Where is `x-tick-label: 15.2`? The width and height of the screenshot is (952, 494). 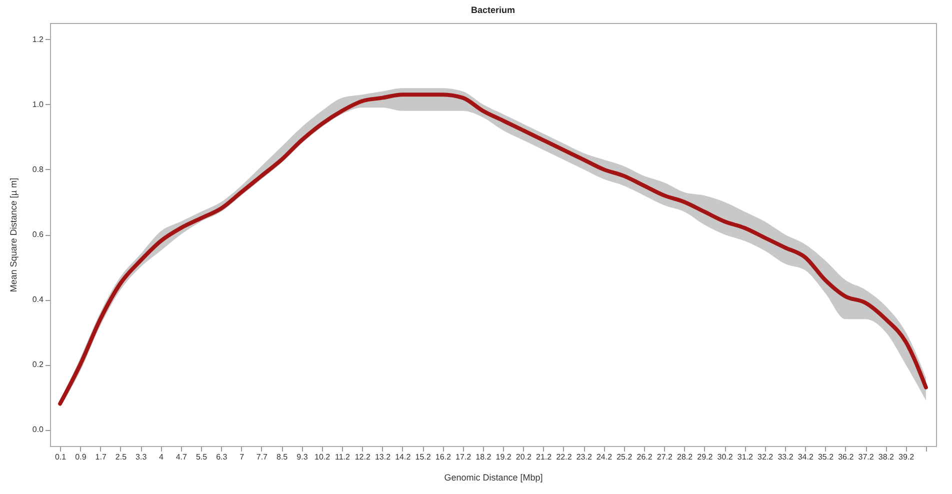
x-tick-label: 15.2 is located at coordinates (423, 457).